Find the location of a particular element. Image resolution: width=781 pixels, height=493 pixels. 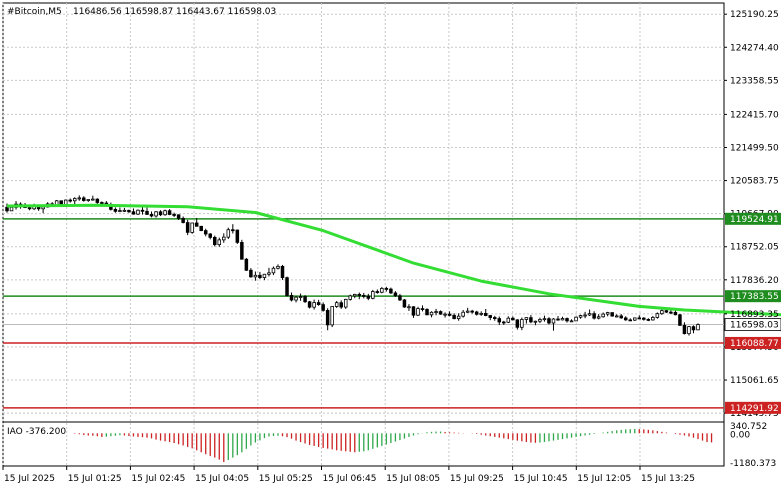

current-price-tag is located at coordinates (752, 324).